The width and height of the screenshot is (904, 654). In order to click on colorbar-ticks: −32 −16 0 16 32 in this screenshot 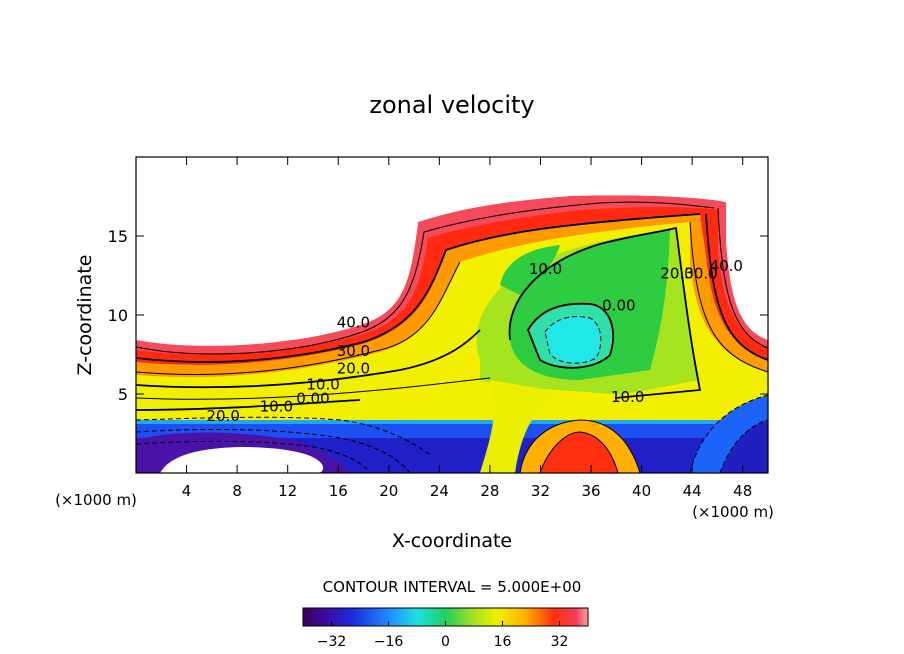, I will do `click(443, 635)`.